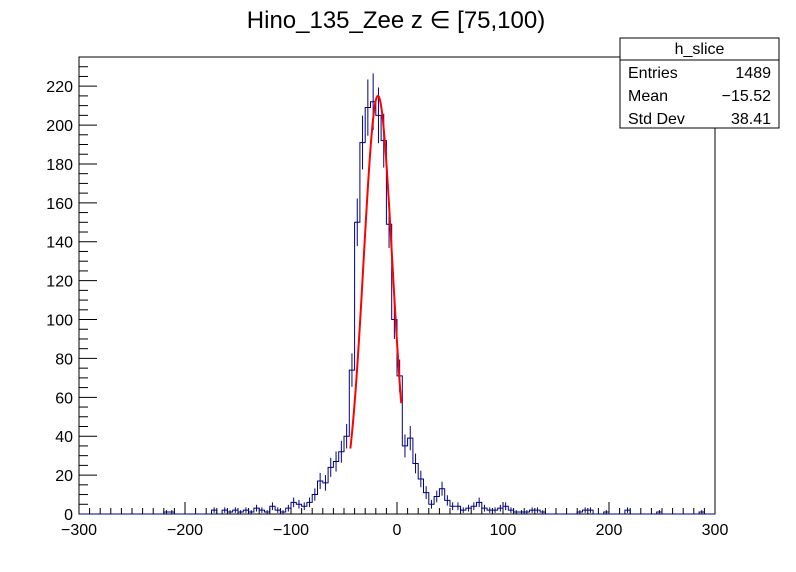 This screenshot has width=796, height=572. I want to click on x-tick-label: 100, so click(503, 530).